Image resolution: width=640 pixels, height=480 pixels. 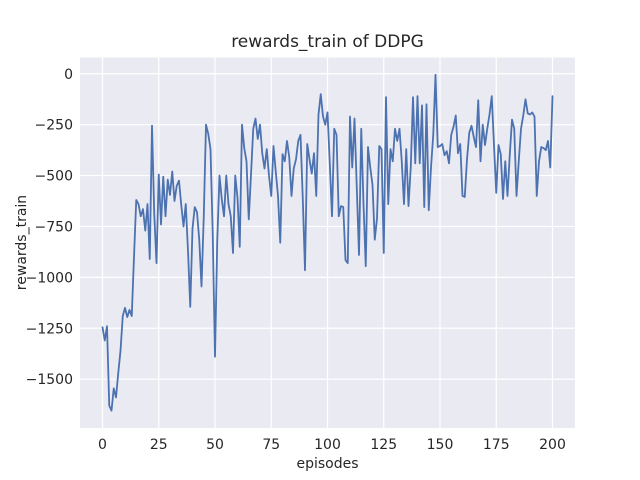 I want to click on x-tick-label: 25, so click(x=159, y=445).